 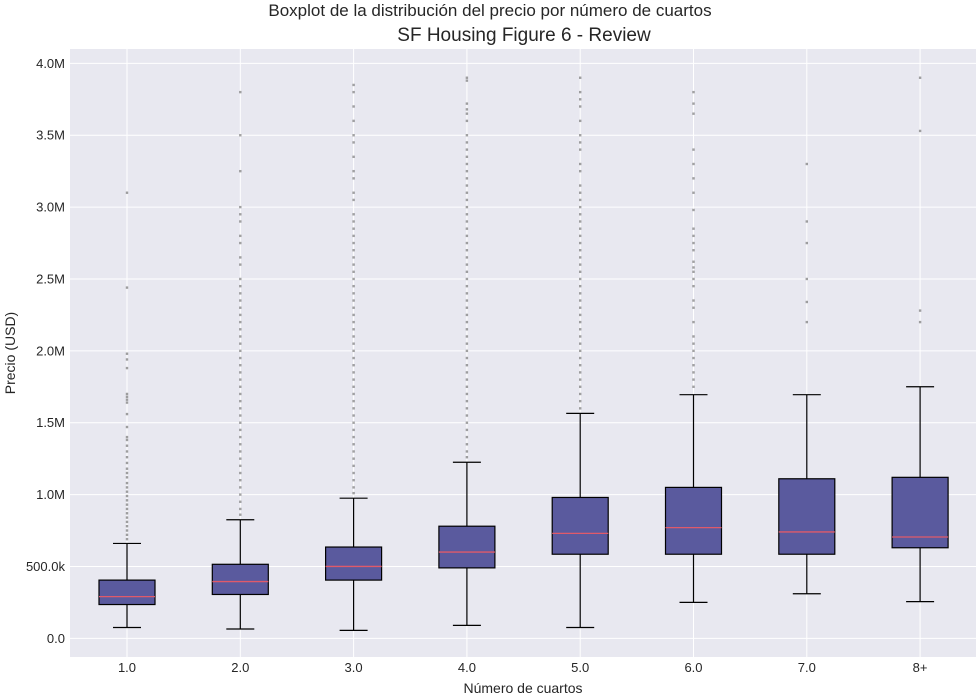 I want to click on x-axis-label: Número de cuartos, so click(x=522, y=688).